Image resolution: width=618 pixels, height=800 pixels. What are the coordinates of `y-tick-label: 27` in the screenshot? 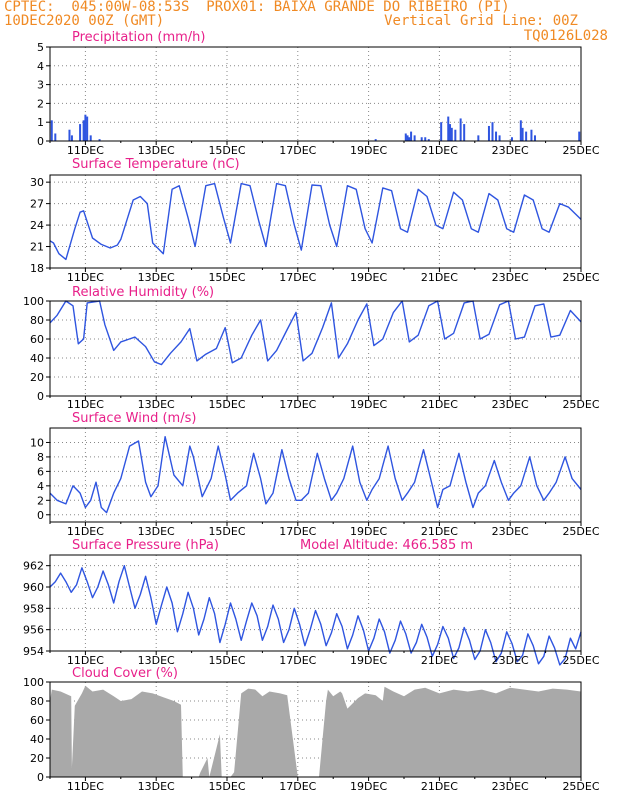 It's located at (37, 204).